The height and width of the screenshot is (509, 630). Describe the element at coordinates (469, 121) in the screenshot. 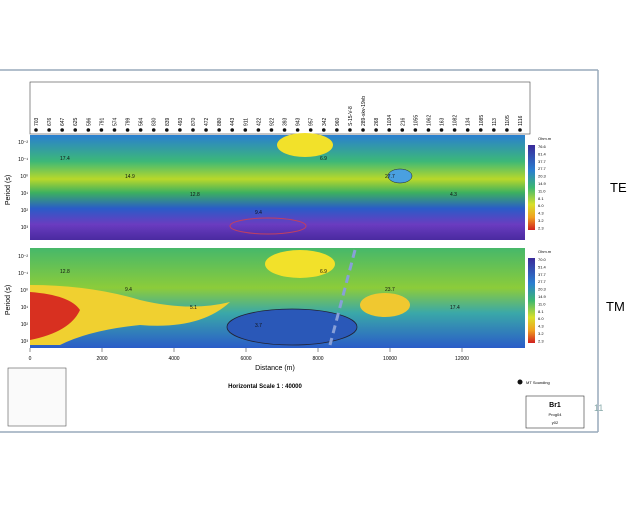

I see `station-label: 134` at that location.